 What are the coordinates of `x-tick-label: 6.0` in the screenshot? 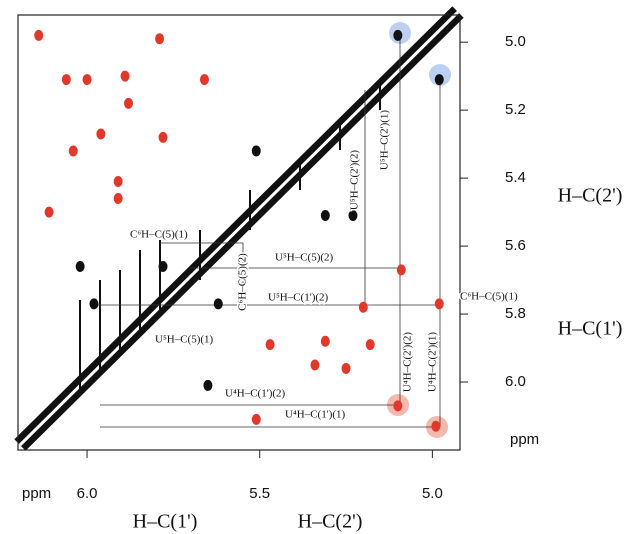 It's located at (87, 493).